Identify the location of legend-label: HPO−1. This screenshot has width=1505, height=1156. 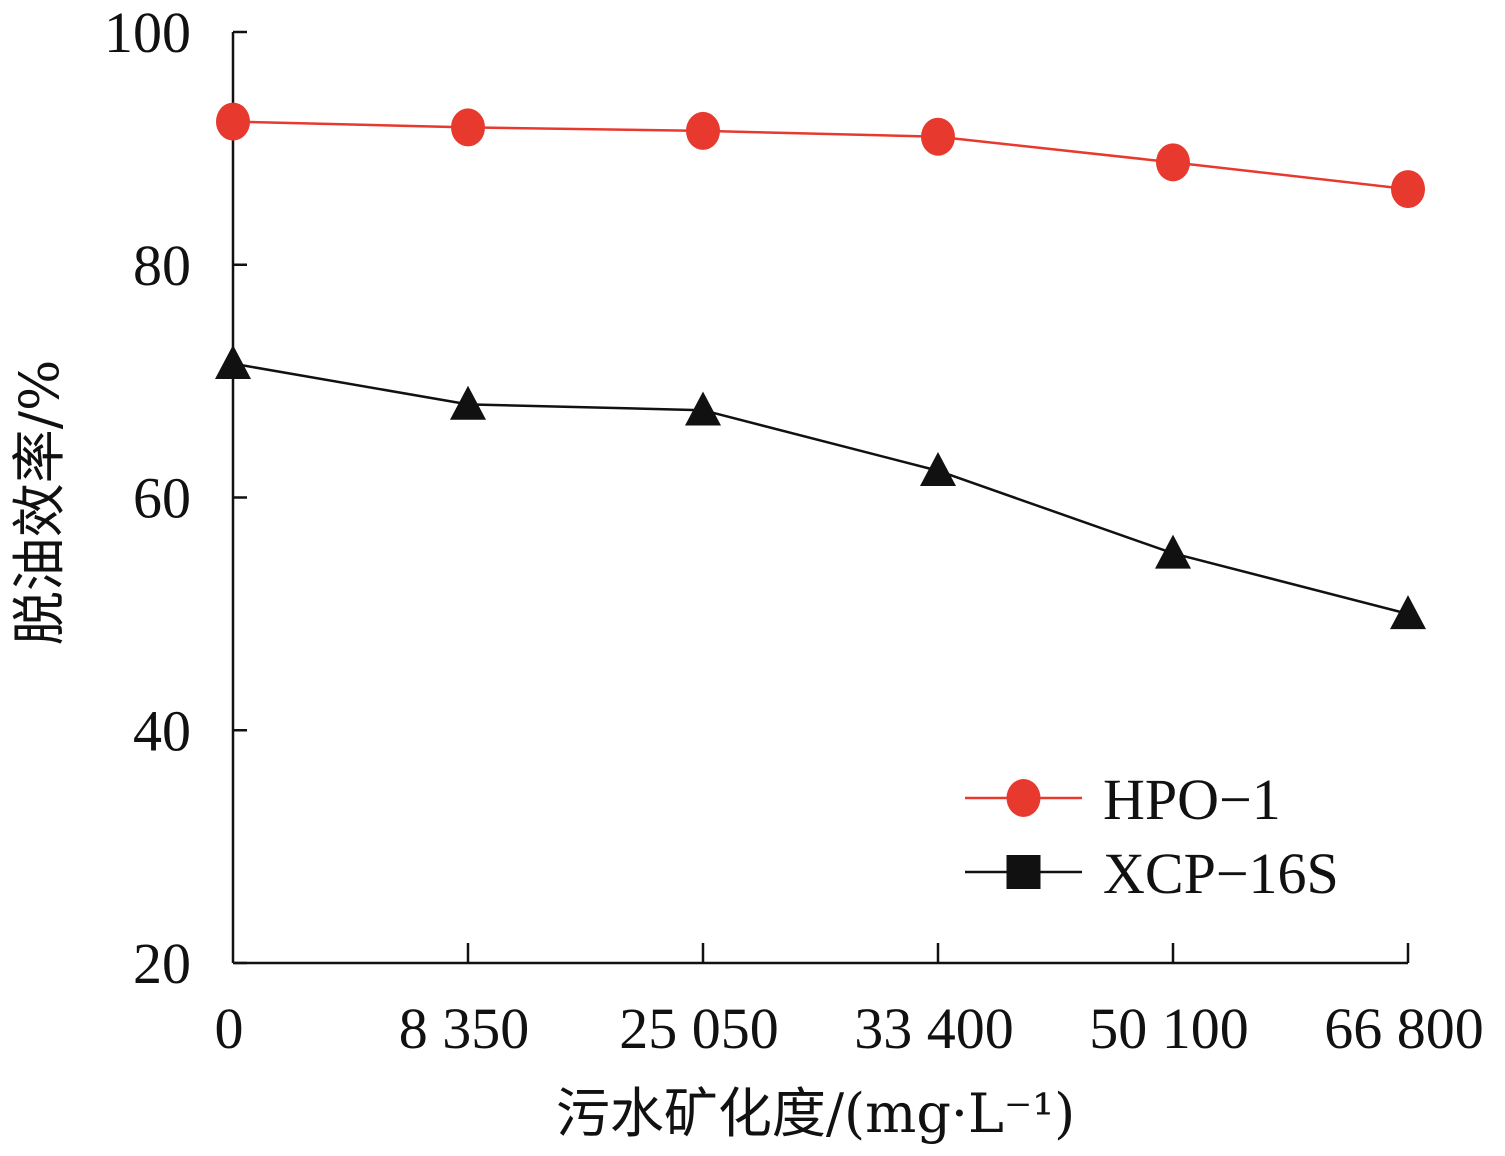
(1192, 799).